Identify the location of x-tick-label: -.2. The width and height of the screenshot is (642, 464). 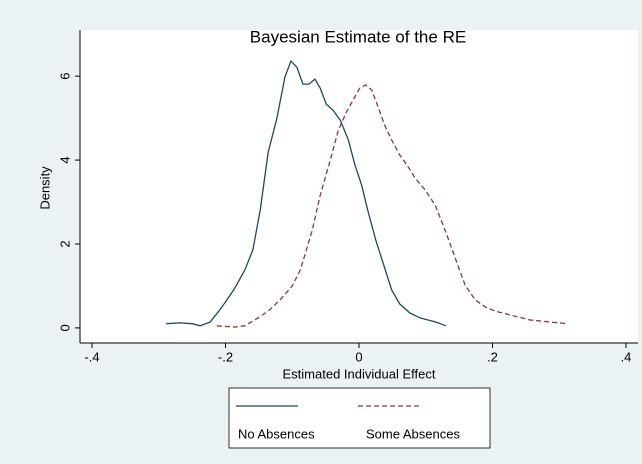
(225, 356).